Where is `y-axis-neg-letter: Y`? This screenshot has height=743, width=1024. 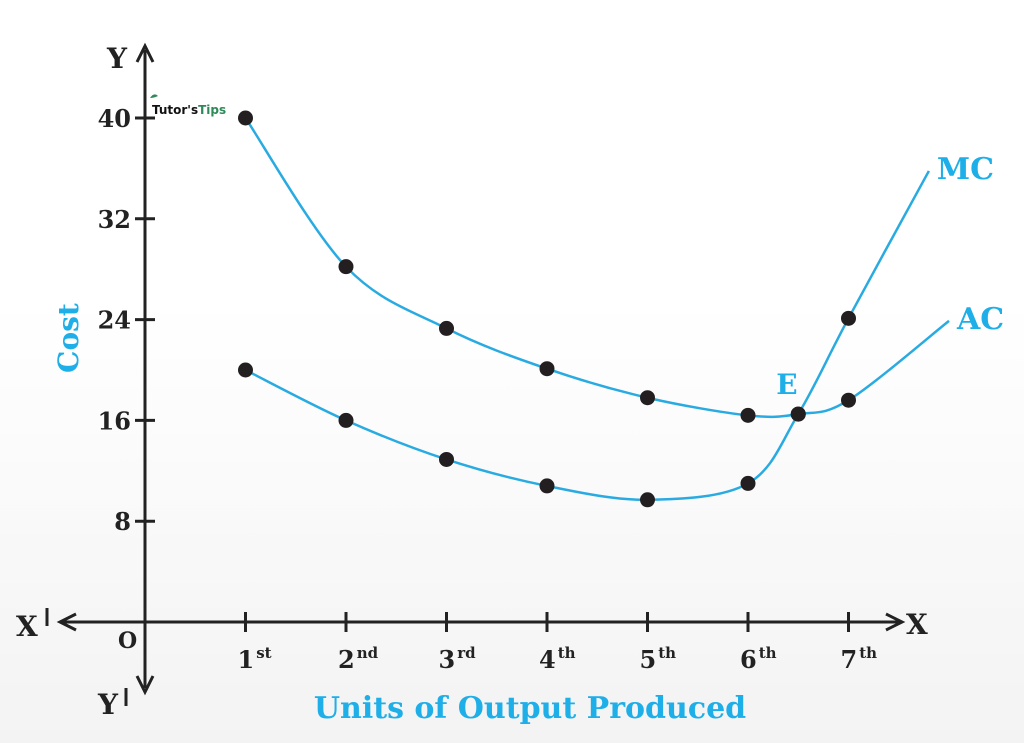
y-axis-neg-letter: Y is located at coordinates (108, 704).